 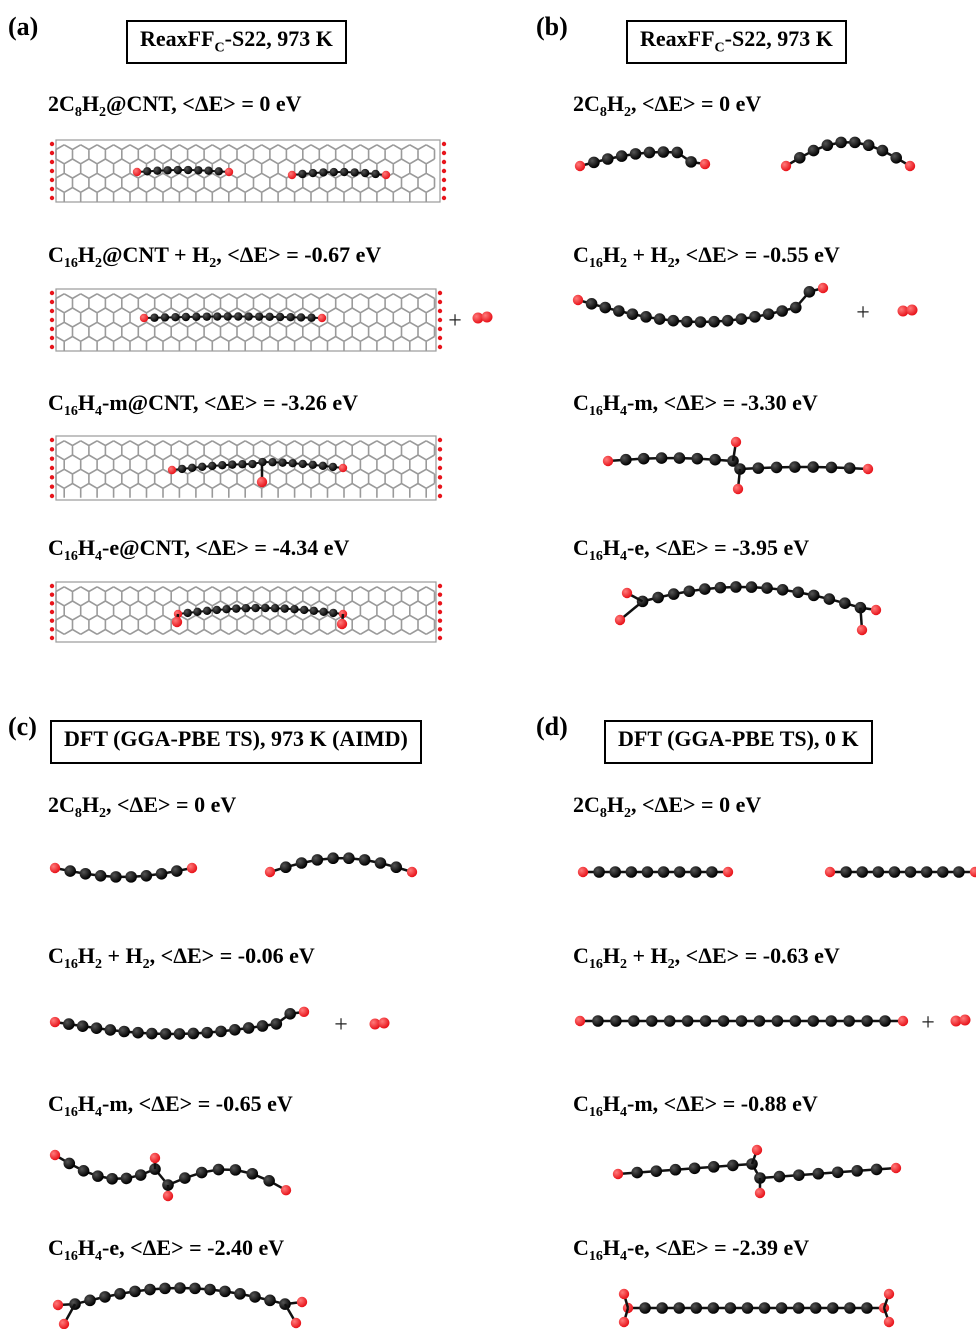 I want to click on panel-c-row-1-label: 2C8H2, <ΔE> = 0 eV, so click(x=142, y=806).